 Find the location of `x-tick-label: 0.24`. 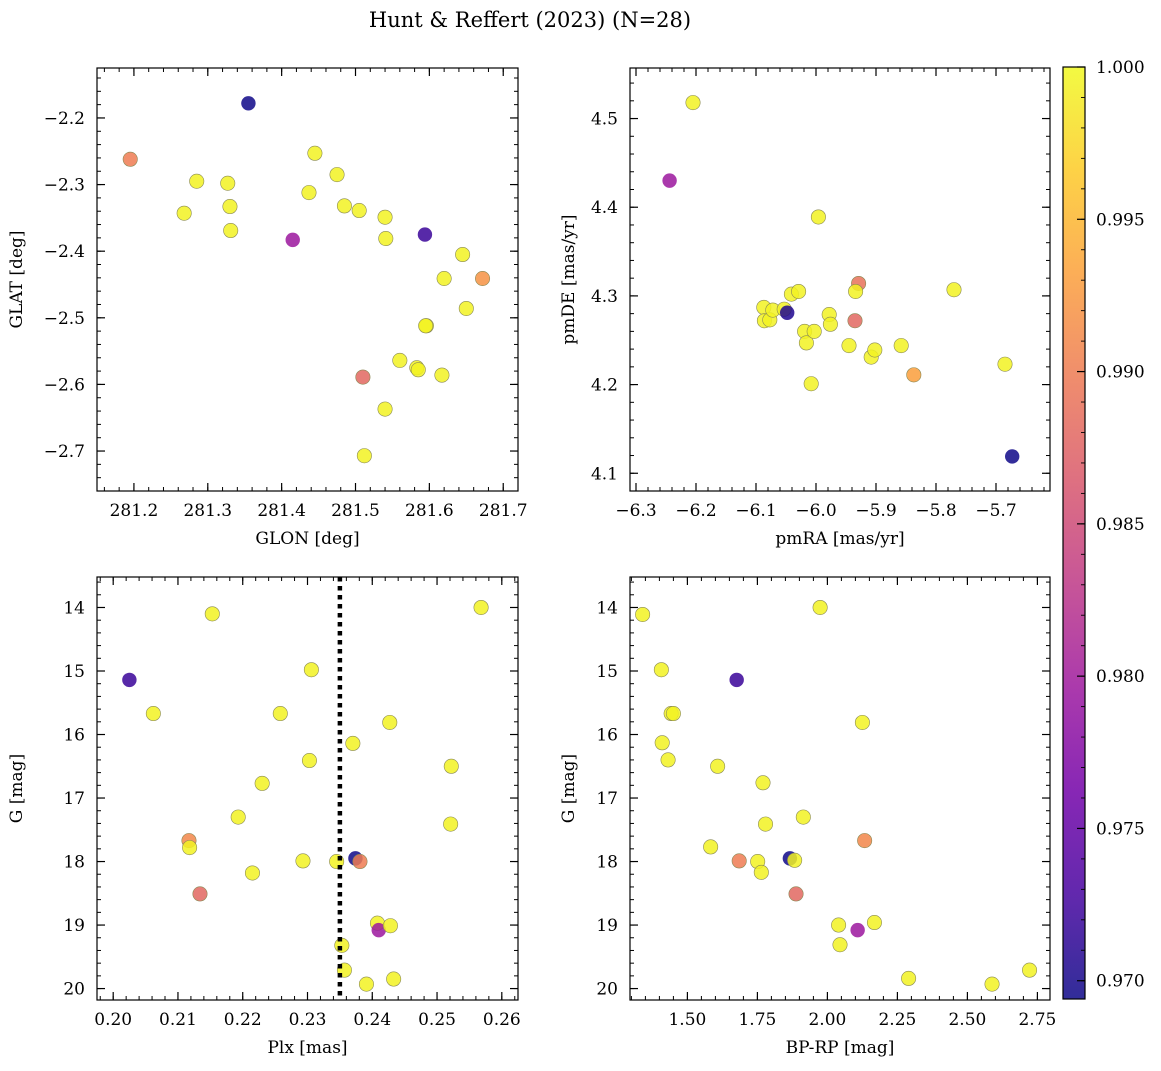

x-tick-label: 0.24 is located at coordinates (372, 1020).